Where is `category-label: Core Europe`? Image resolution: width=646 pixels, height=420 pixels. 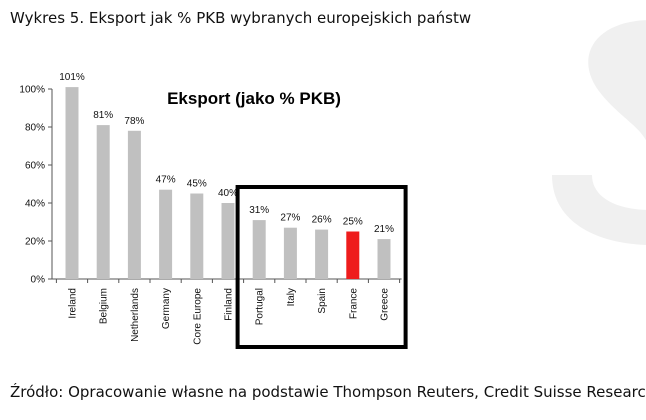 category-label: Core Europe is located at coordinates (197, 316).